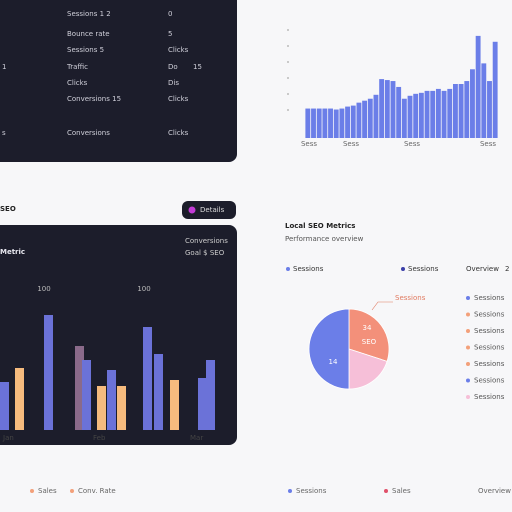 The width and height of the screenshot is (512, 512). What do you see at coordinates (507, 269) in the screenshot?
I see `legend-label: 2` at bounding box center [507, 269].